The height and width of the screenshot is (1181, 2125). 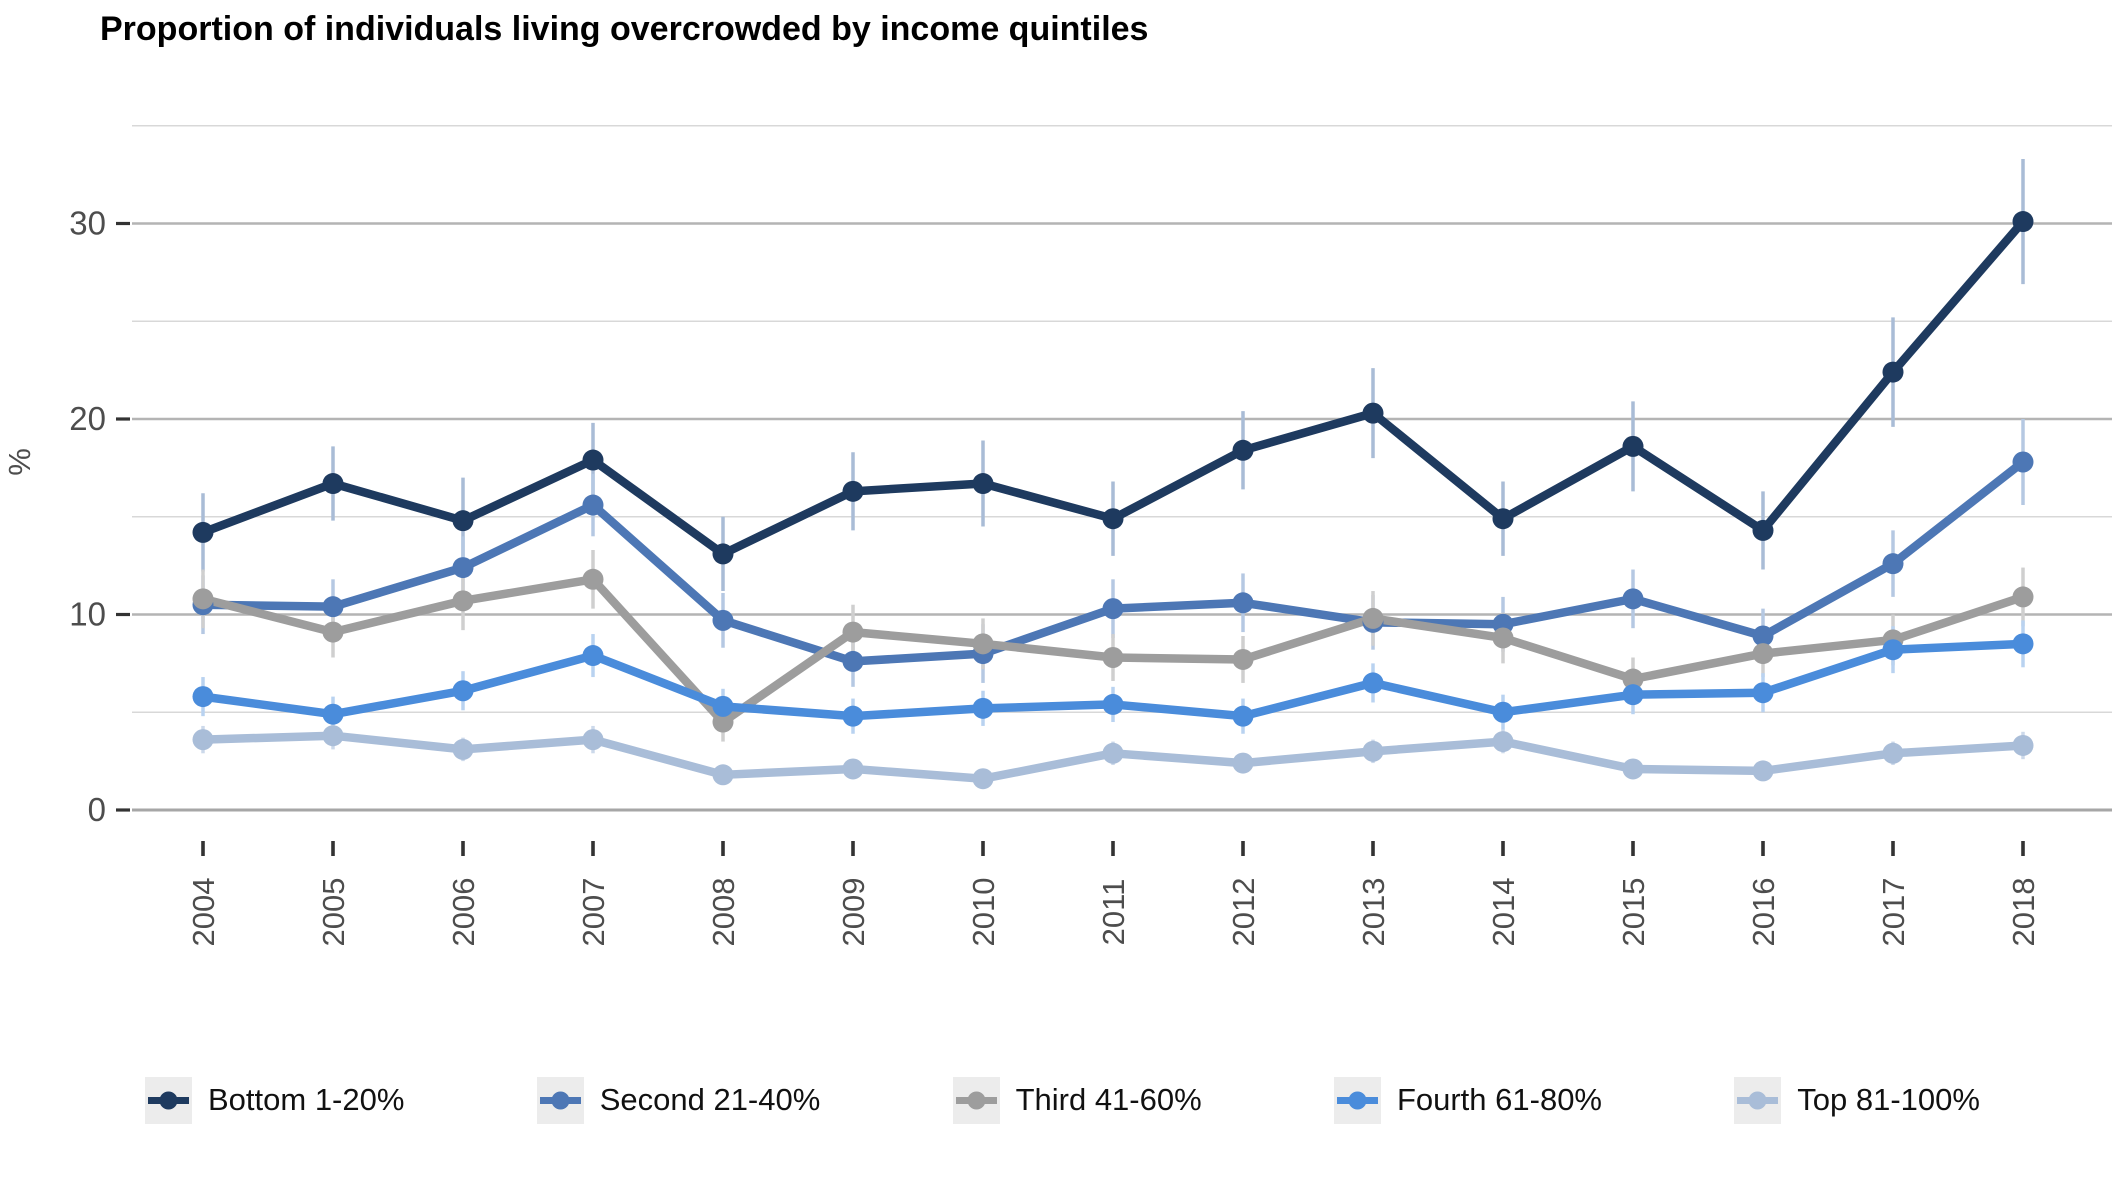 I want to click on x-tick-label: 2013, so click(x=1373, y=912).